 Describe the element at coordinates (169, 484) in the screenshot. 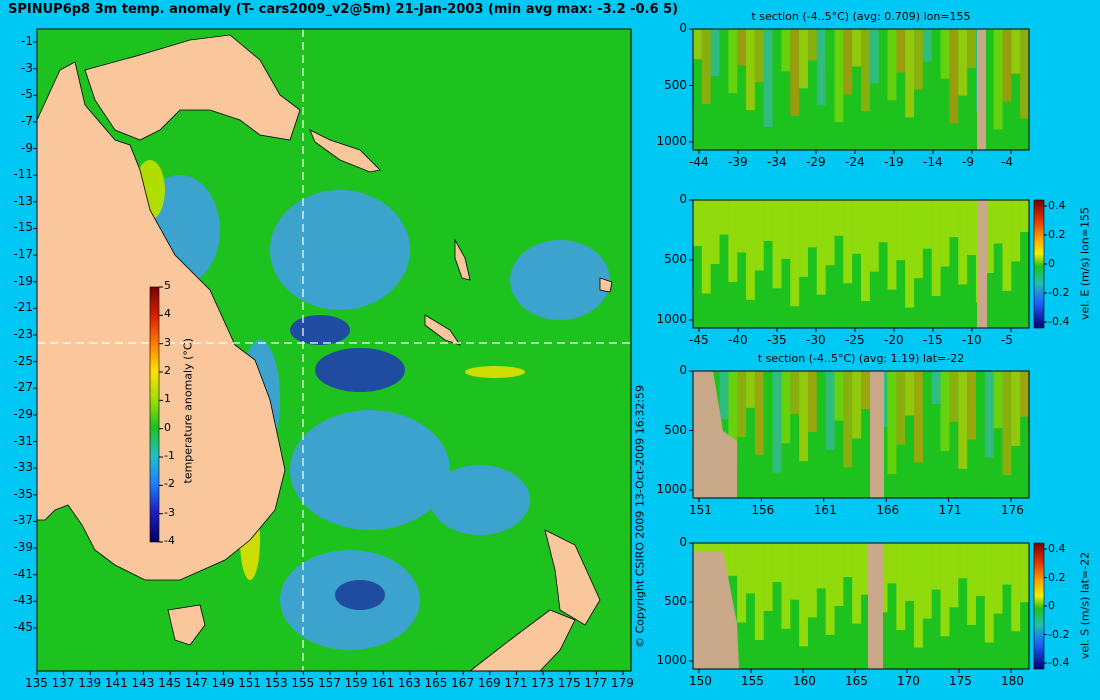

I see `temp-colorbar-tick-label: -2` at that location.